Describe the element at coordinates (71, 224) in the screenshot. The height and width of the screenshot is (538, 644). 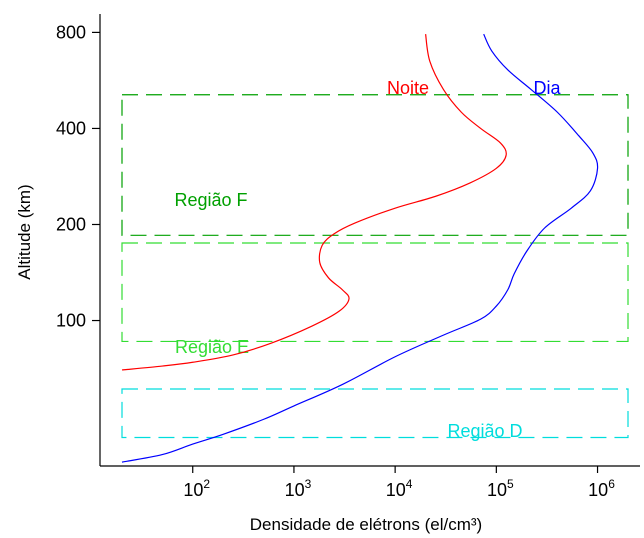
I see `y-tick-label: 200` at that location.